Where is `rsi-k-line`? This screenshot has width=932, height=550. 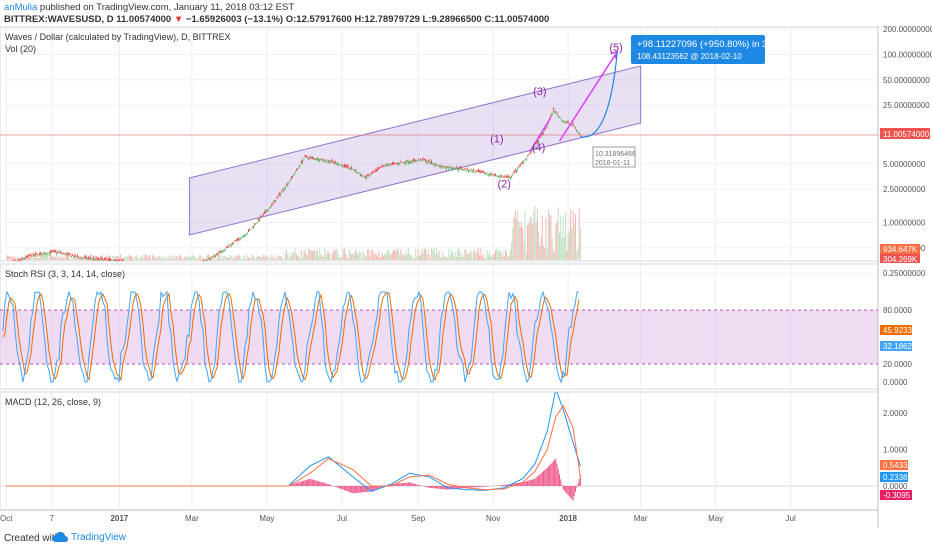 rsi-k-line is located at coordinates (290, 337).